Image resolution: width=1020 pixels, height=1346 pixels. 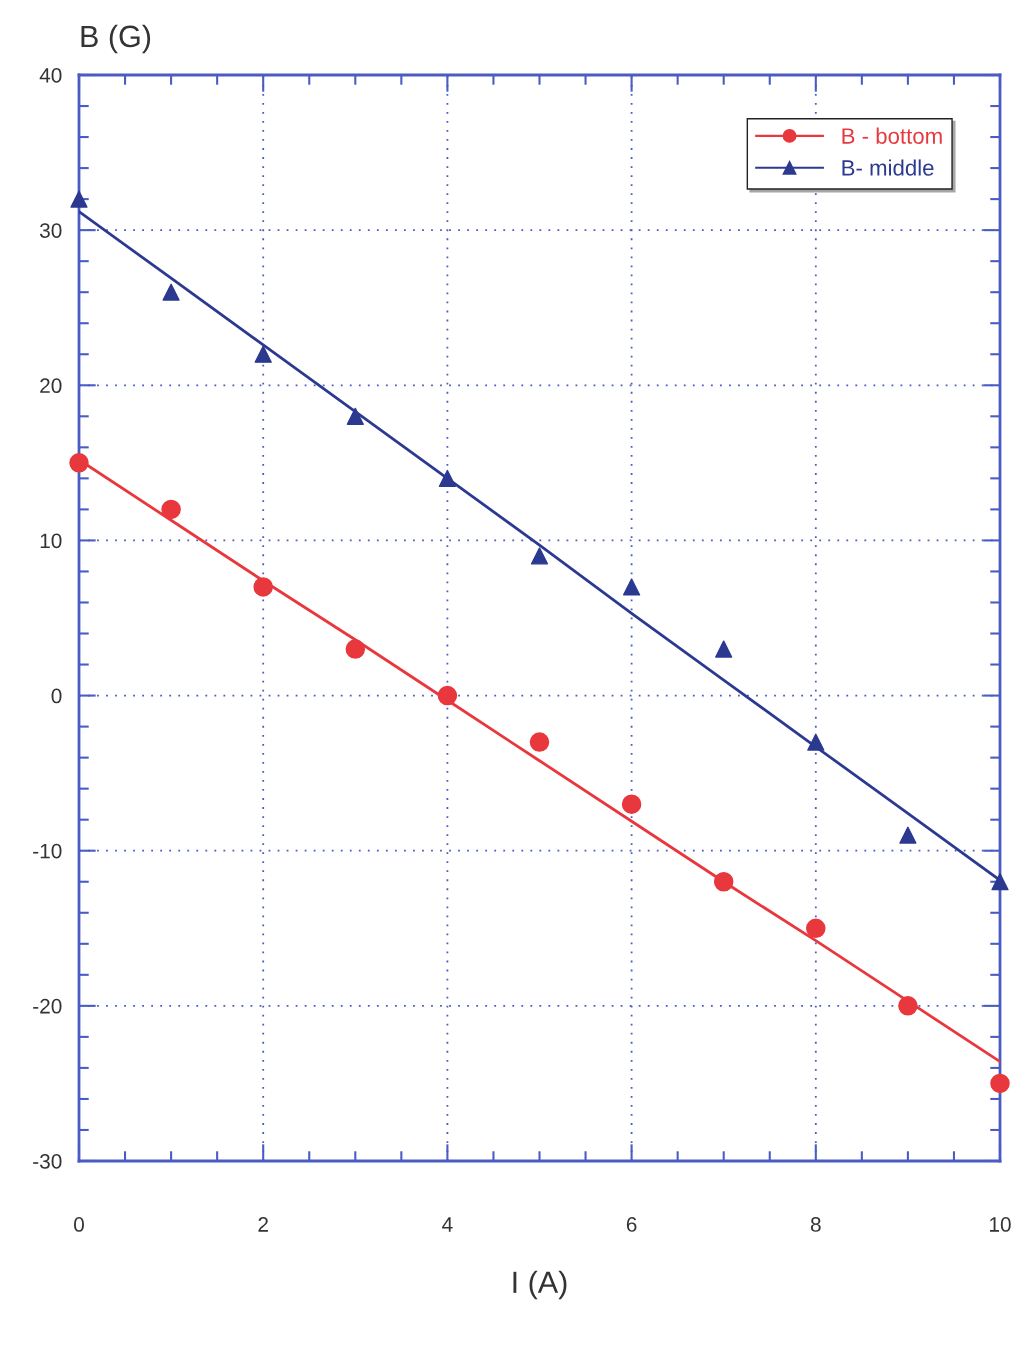 I want to click on legend-label: B - bottom, so click(x=892, y=135).